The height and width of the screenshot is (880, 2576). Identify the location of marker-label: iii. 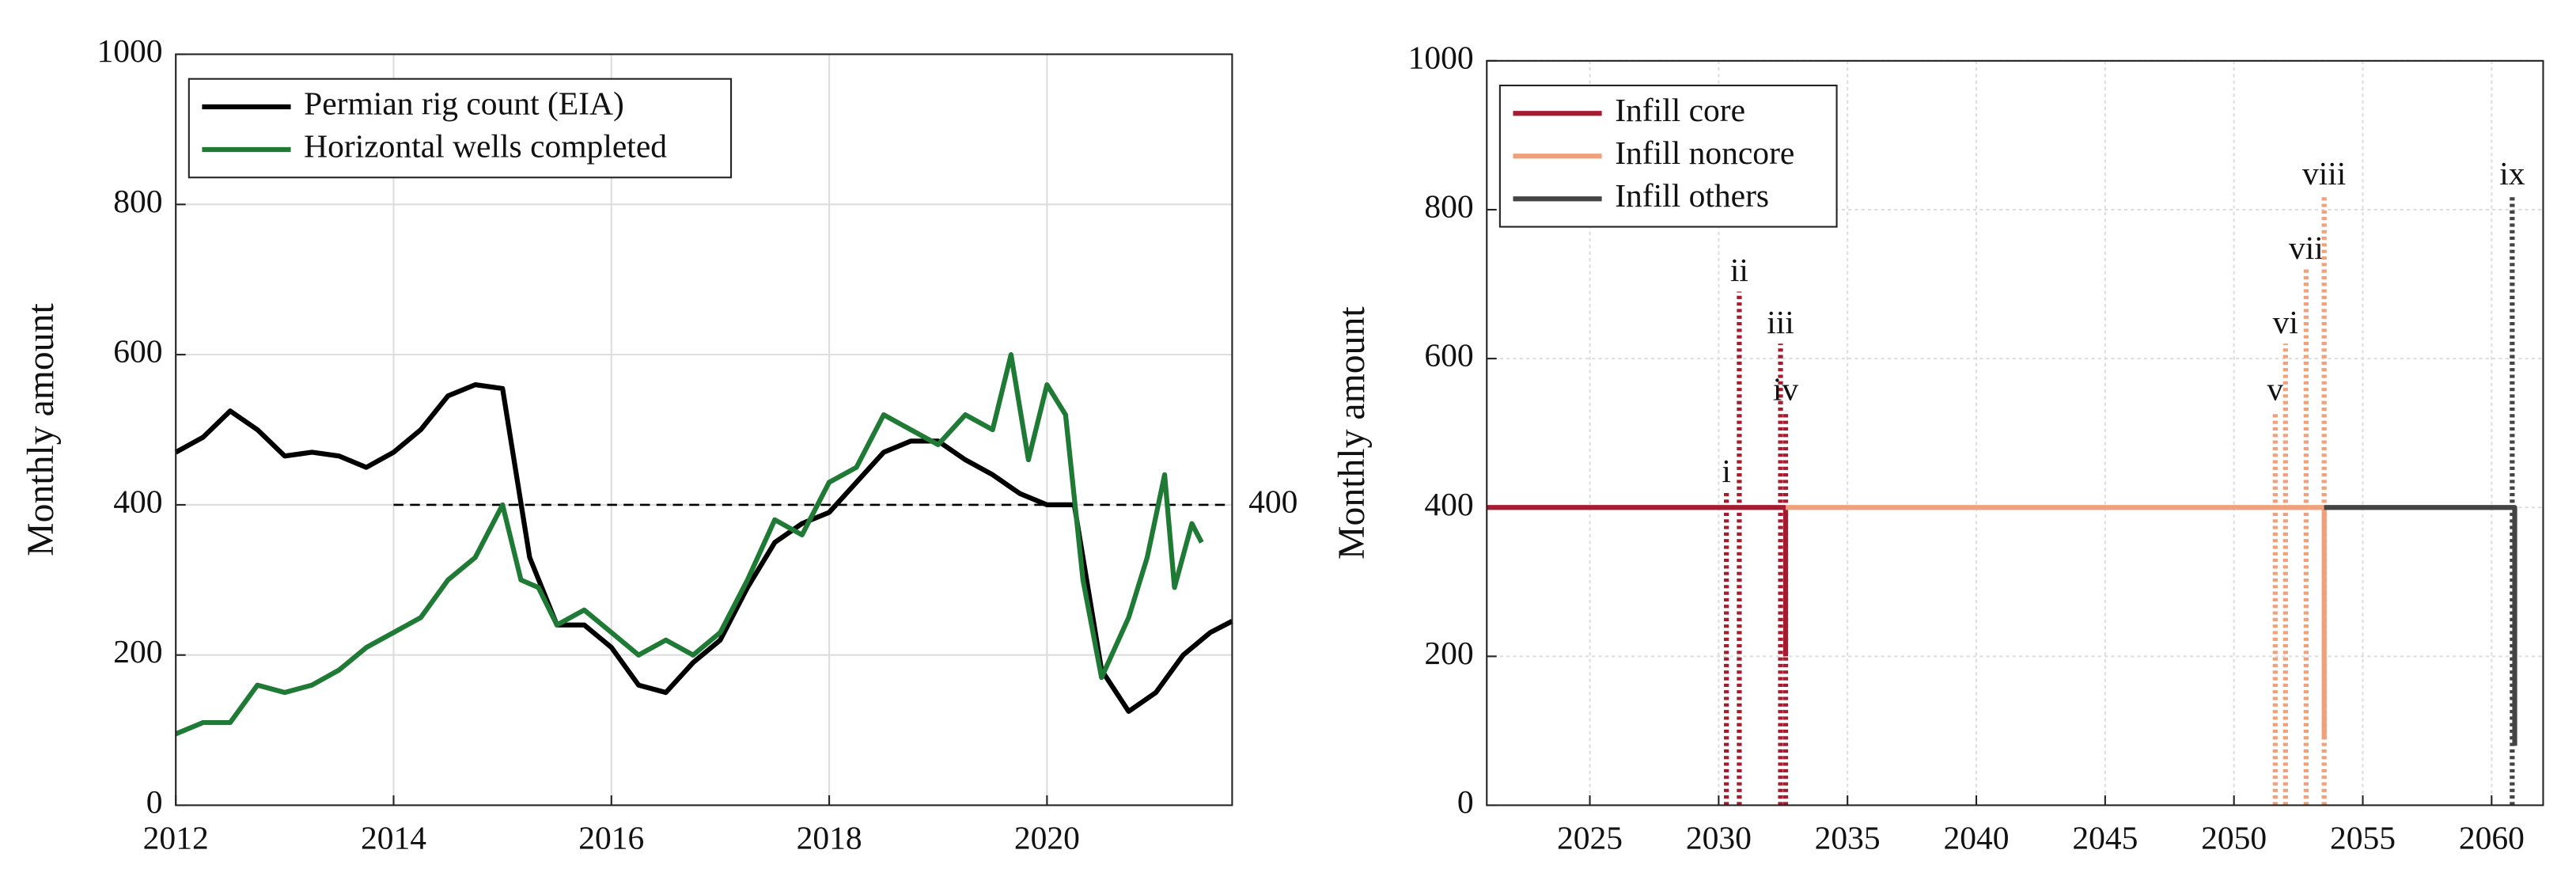
(1780, 322).